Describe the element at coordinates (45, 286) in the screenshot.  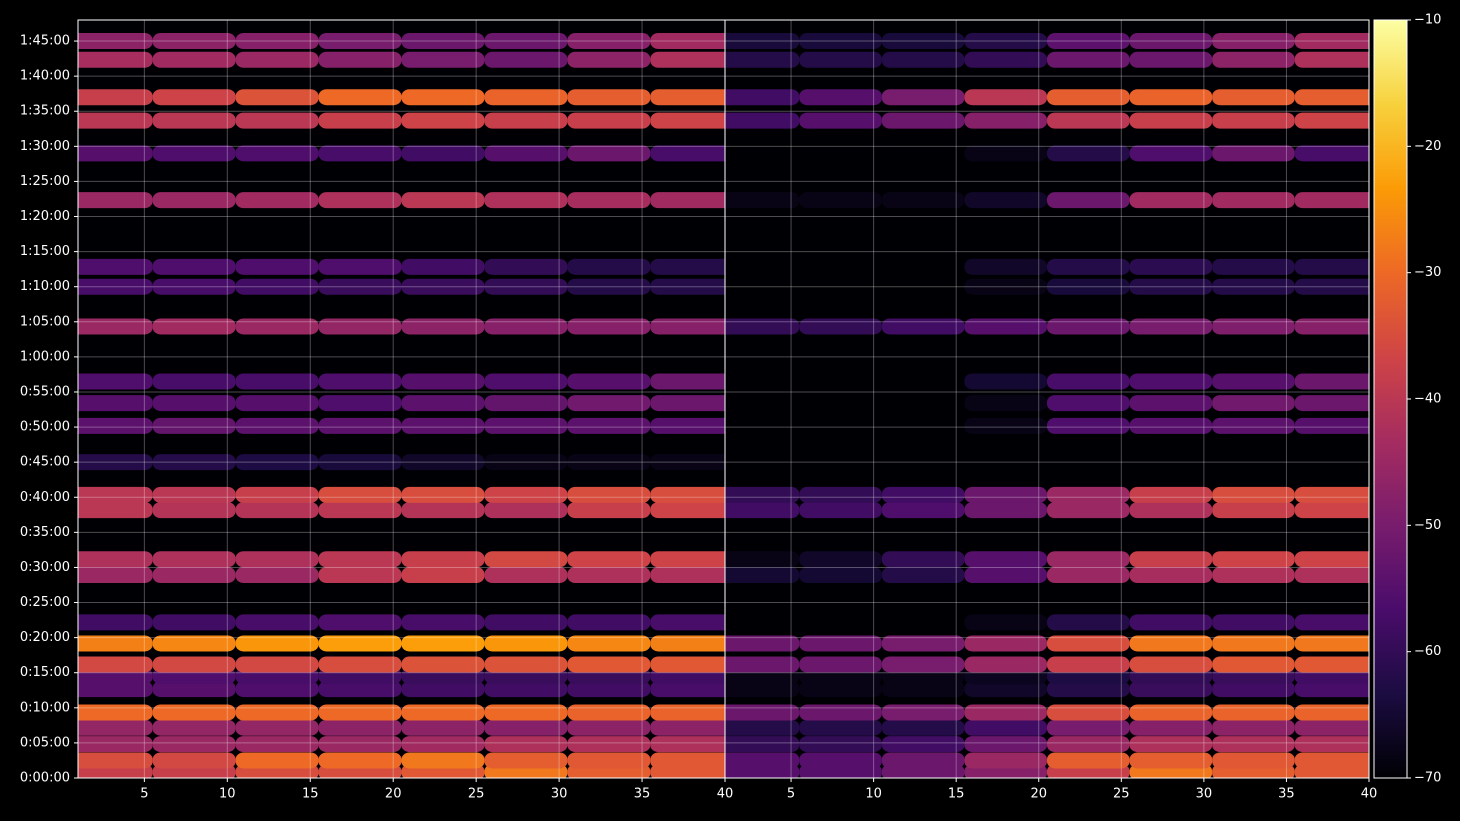
I see `y-tick-label: 1:10:00` at that location.